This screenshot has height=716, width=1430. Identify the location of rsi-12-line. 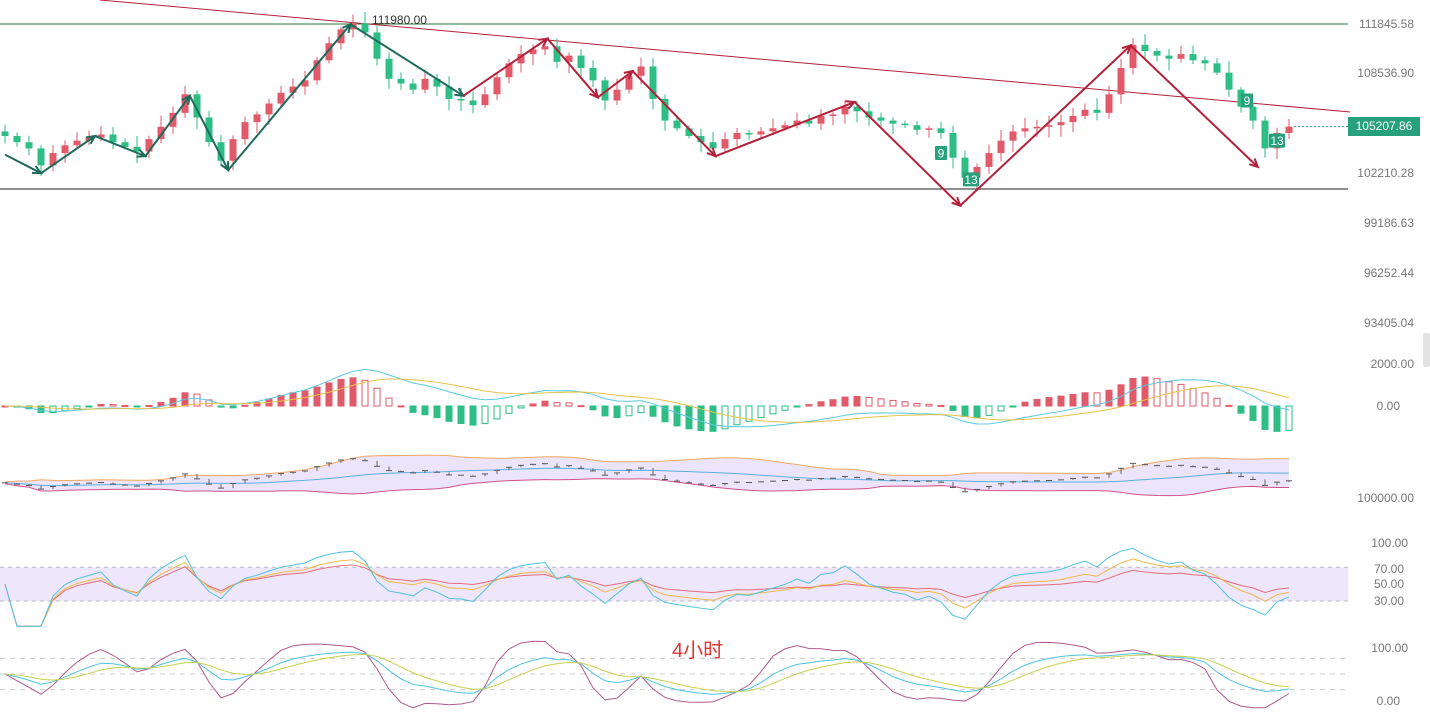
(647, 592).